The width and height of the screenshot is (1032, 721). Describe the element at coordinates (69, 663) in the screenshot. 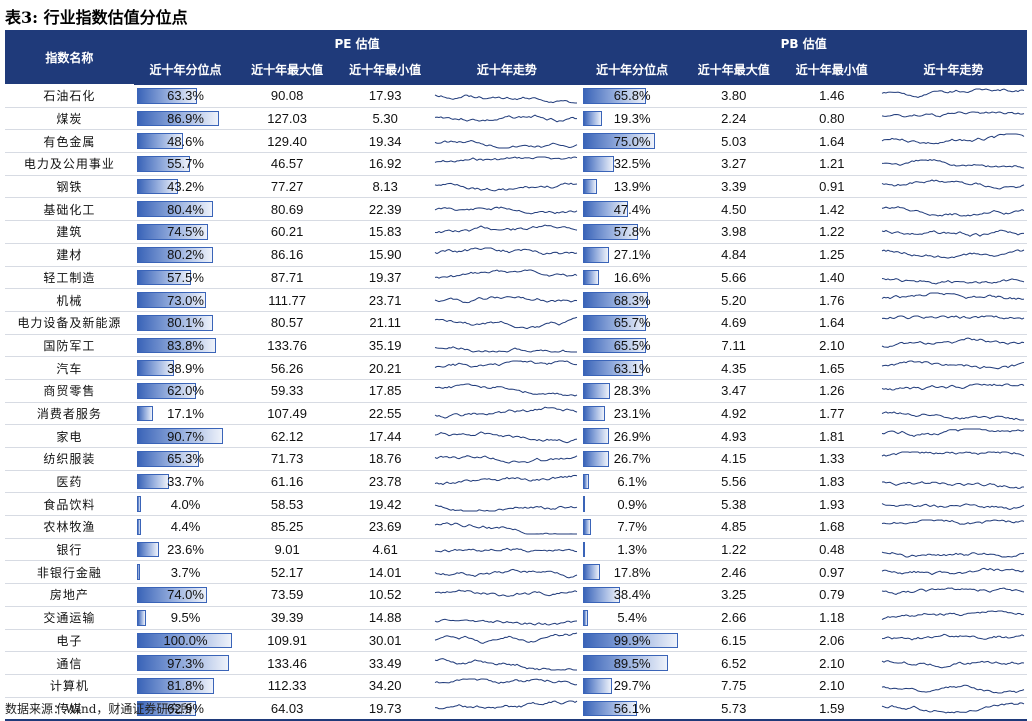

I see `index-name: 通信` at that location.